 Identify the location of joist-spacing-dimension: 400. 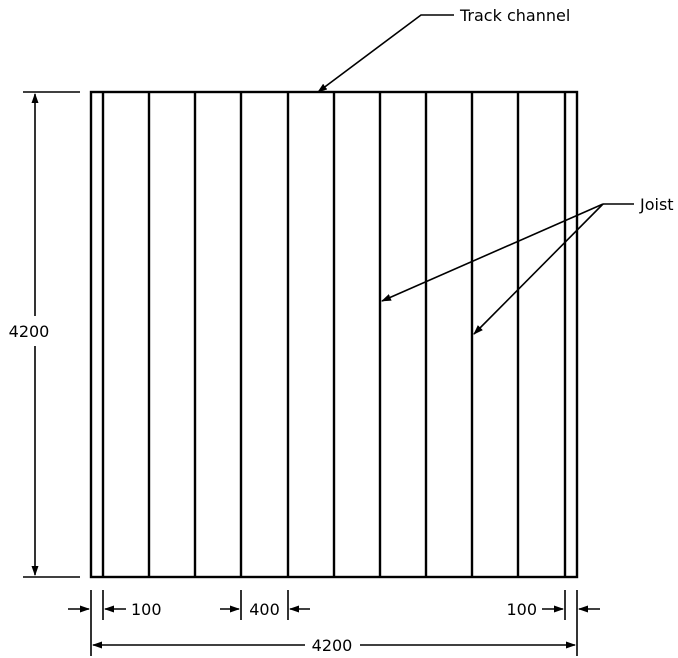
(265, 609).